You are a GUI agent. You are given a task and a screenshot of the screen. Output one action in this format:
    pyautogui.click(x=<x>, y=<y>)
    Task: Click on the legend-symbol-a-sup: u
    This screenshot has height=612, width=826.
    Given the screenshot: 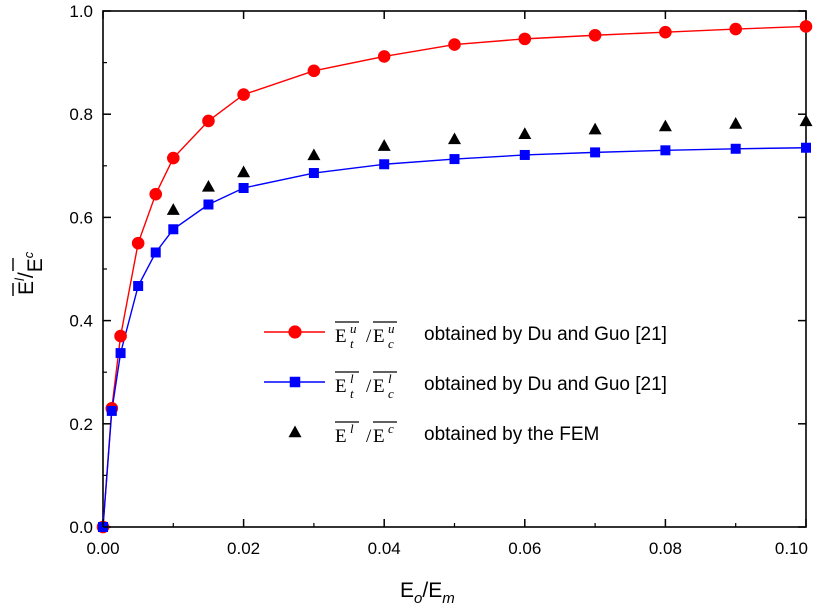 What is the action you would take?
    pyautogui.click(x=353, y=328)
    